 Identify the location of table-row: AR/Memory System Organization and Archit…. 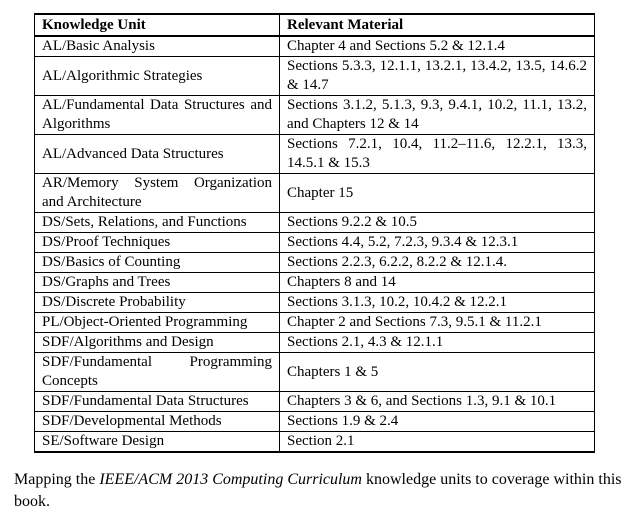
(314, 193).